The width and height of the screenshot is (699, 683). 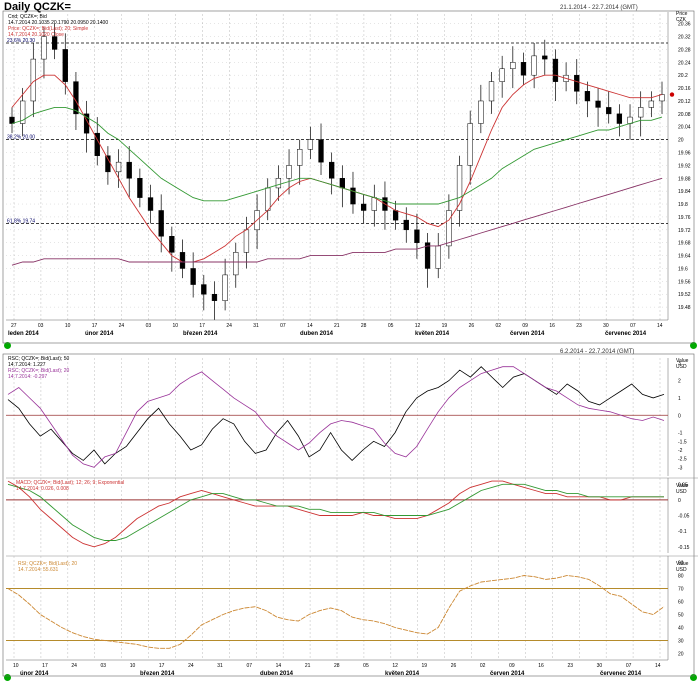 What do you see at coordinates (552, 326) in the screenshot?
I see `x-day-label: 16` at bounding box center [552, 326].